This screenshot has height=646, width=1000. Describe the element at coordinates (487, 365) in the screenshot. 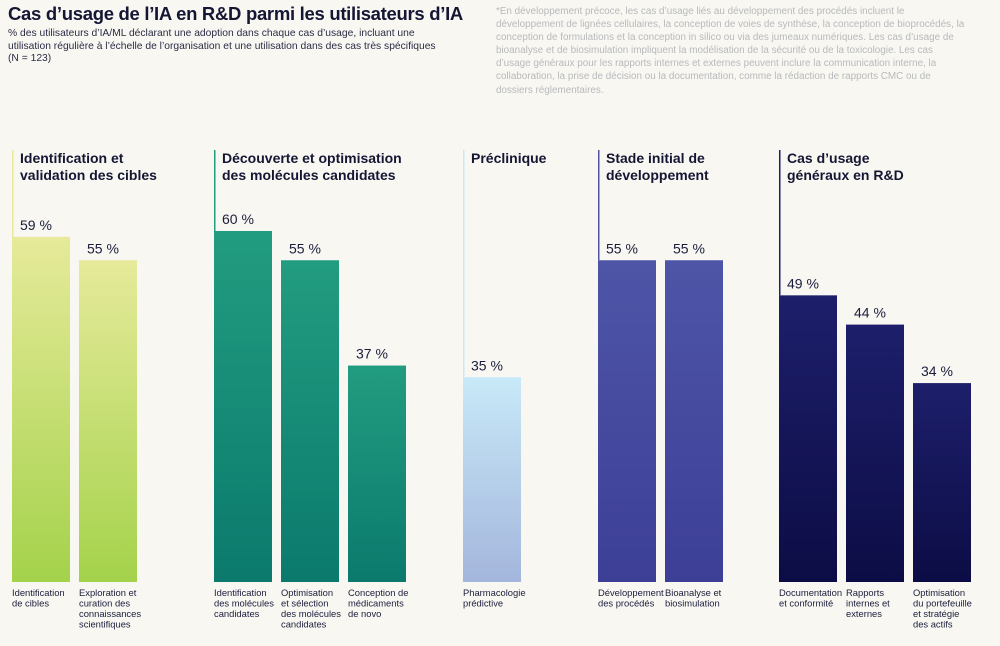

I see `data-label: 35 %` at that location.